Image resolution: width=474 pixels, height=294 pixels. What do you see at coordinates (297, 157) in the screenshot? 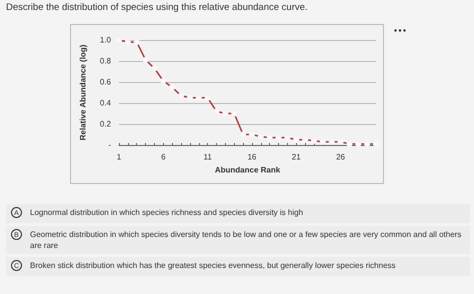
I see `x-tick-label: 21` at bounding box center [297, 157].